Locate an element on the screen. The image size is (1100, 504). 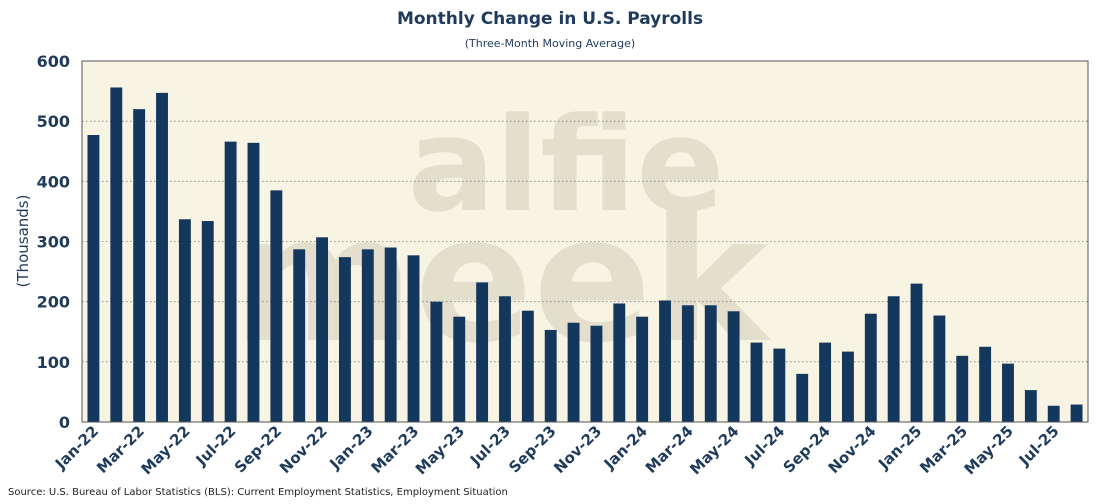
y-tick-label: 300 is located at coordinates (53, 242).